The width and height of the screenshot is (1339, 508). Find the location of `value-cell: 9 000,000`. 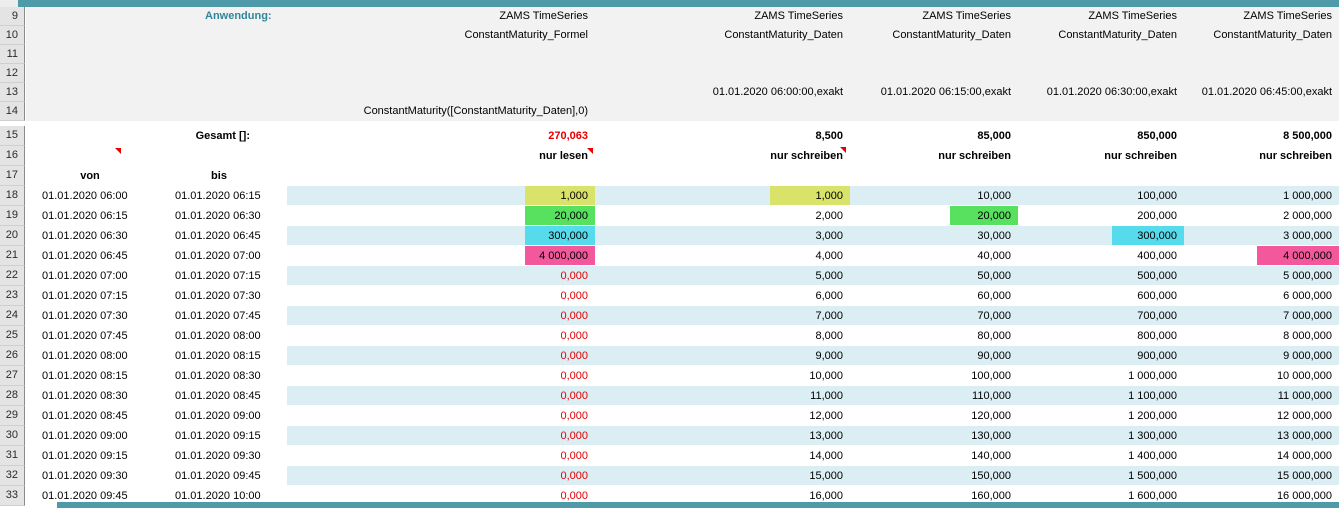

value-cell: 9 000,000 is located at coordinates (1307, 356).